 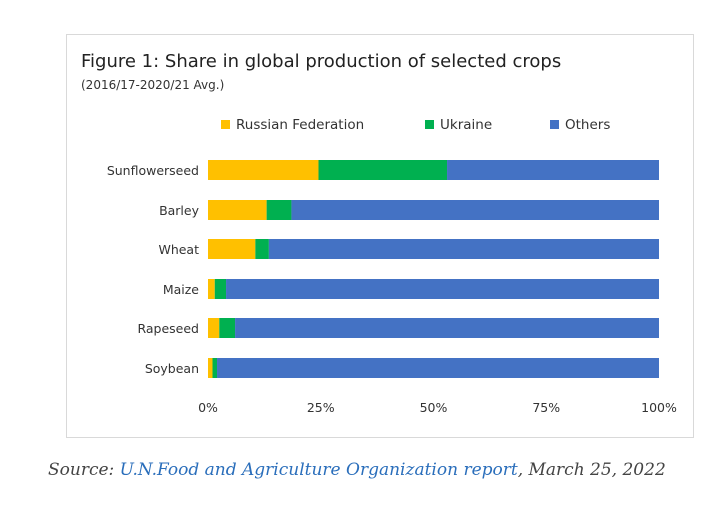 What do you see at coordinates (321, 407) in the screenshot?
I see `x-tick-label: 25%` at bounding box center [321, 407].